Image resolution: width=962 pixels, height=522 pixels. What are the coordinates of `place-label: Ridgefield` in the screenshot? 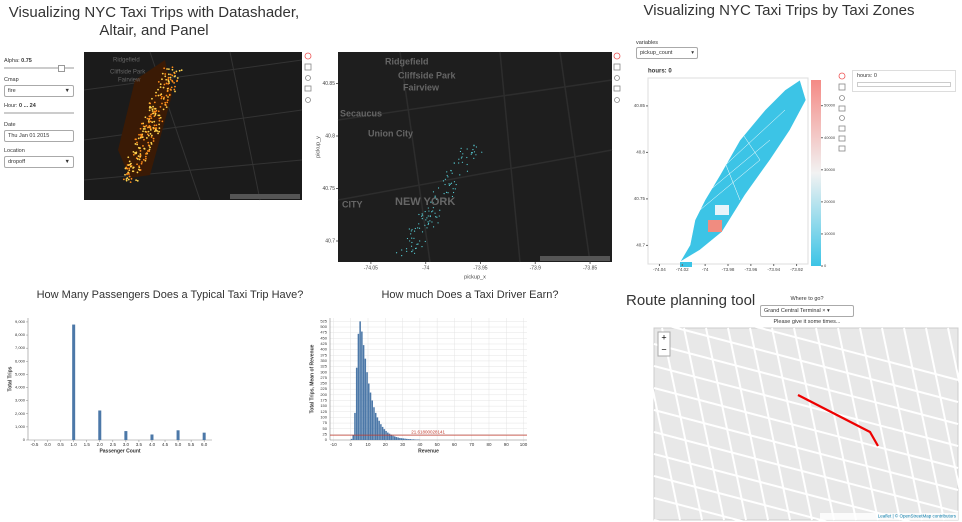 It's located at (126, 61).